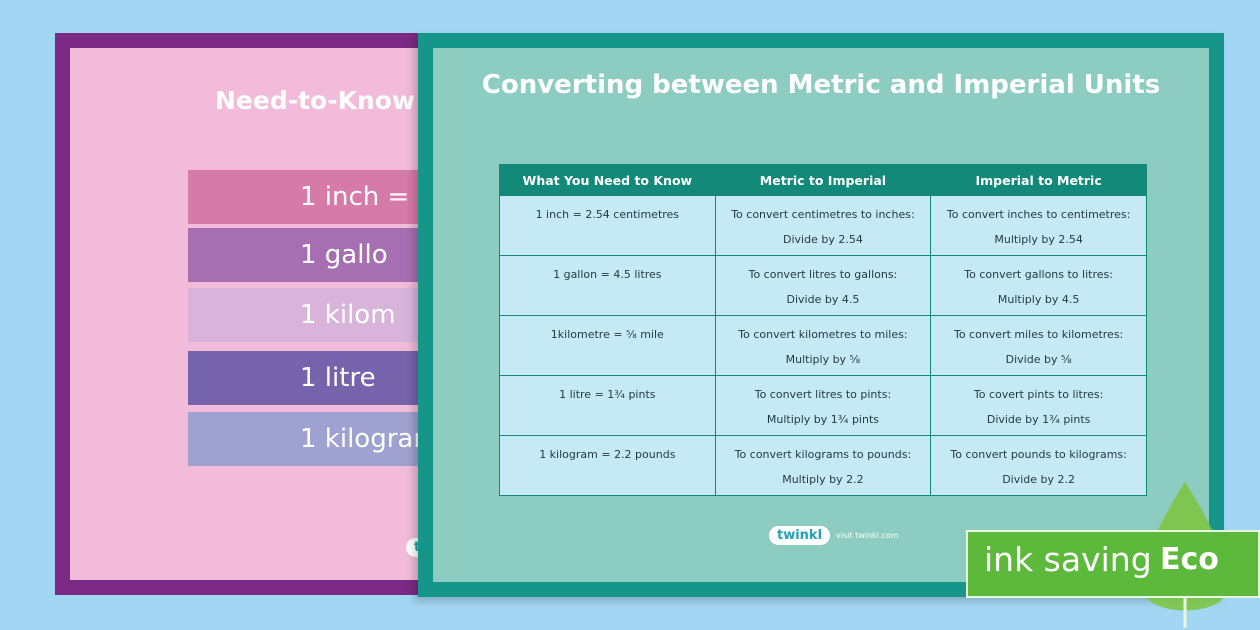  Describe the element at coordinates (823, 454) in the screenshot. I see `cell-line: To convert kilograms to pounds:` at that location.